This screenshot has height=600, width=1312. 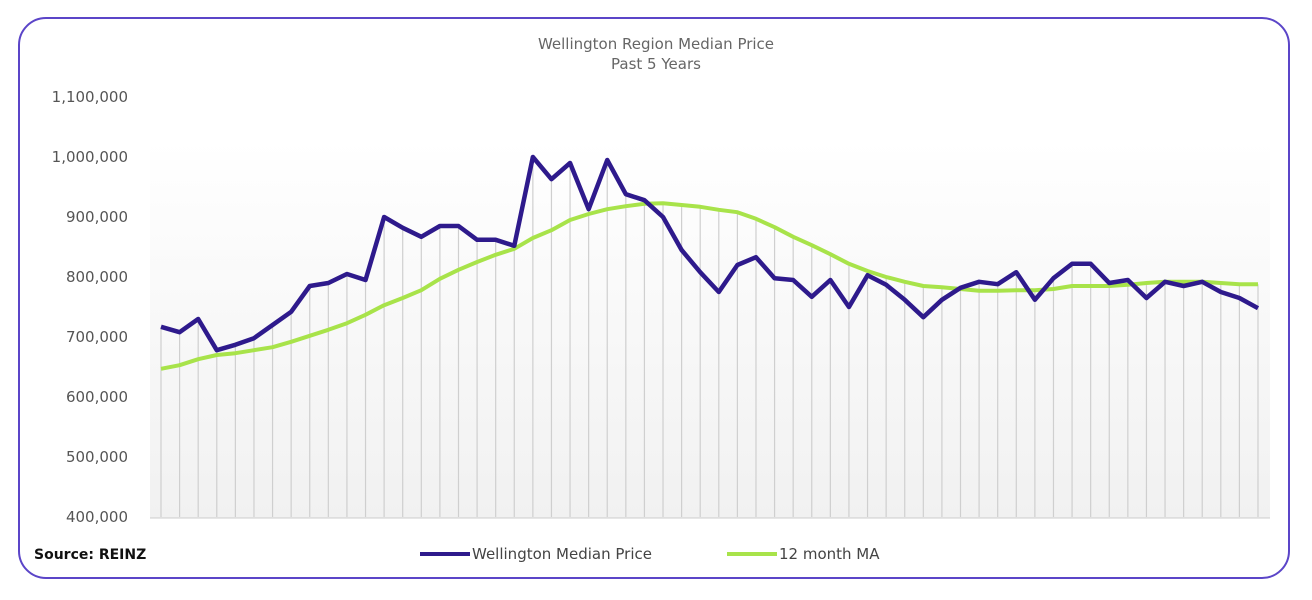 I want to click on legend-item-ma: 12 month MA, so click(x=803, y=554).